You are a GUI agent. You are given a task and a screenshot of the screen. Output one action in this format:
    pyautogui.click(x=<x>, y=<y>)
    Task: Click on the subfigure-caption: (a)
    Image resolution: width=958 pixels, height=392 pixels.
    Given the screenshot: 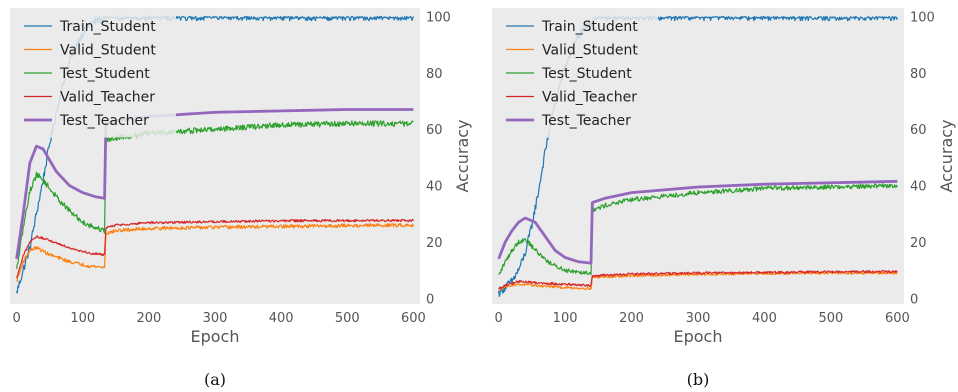 What is the action you would take?
    pyautogui.click(x=215, y=379)
    